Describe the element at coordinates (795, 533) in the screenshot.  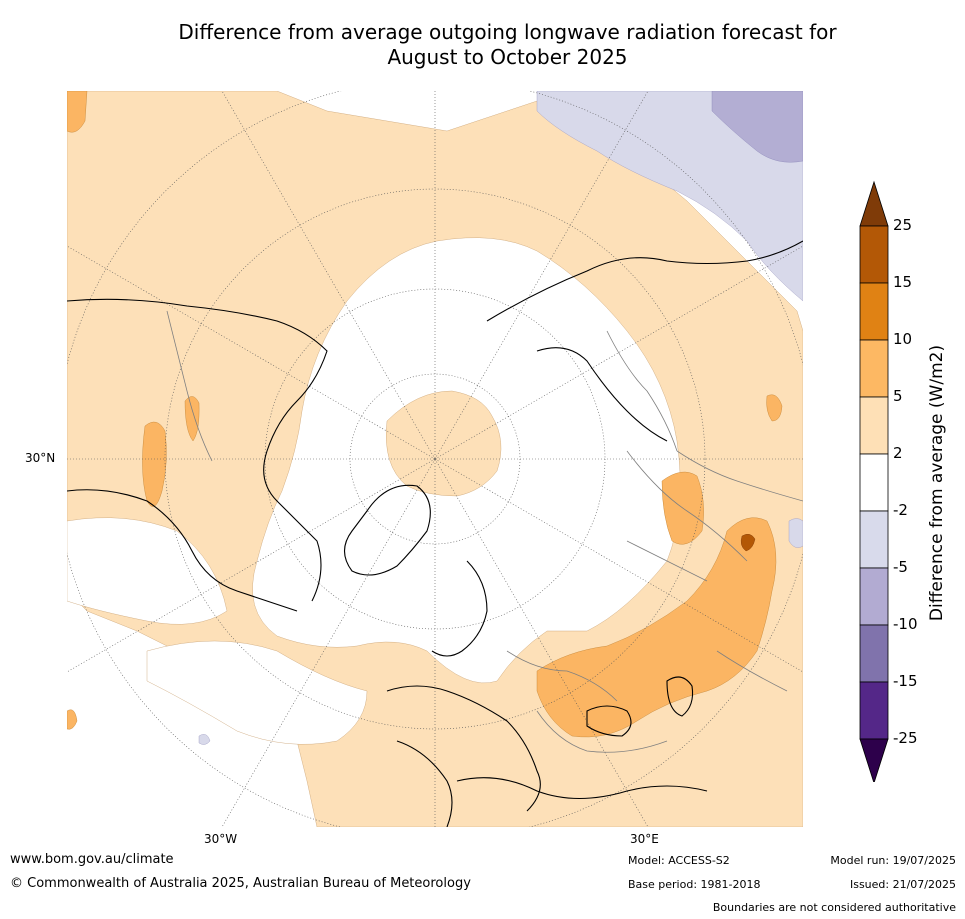
I see `anomaly-minus2to5-east` at that location.